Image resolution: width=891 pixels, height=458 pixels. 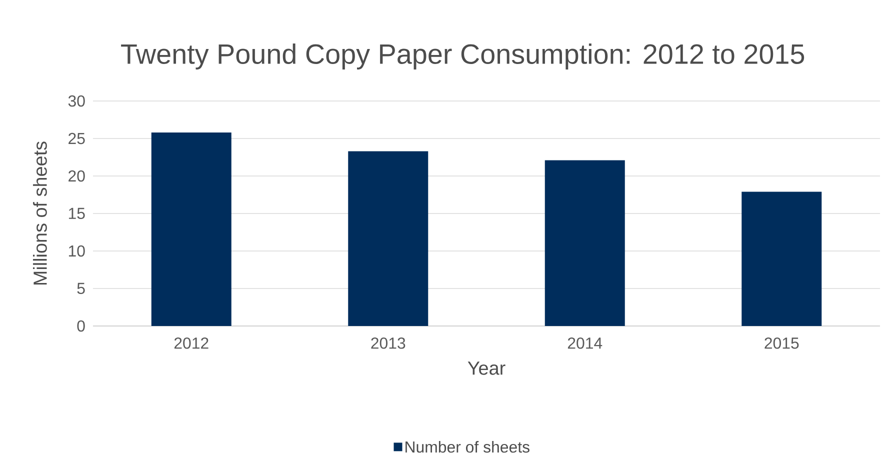 I want to click on chart-title: Twenty Pound Copy Paper Consumption: 2012 to 2015, so click(x=462, y=57).